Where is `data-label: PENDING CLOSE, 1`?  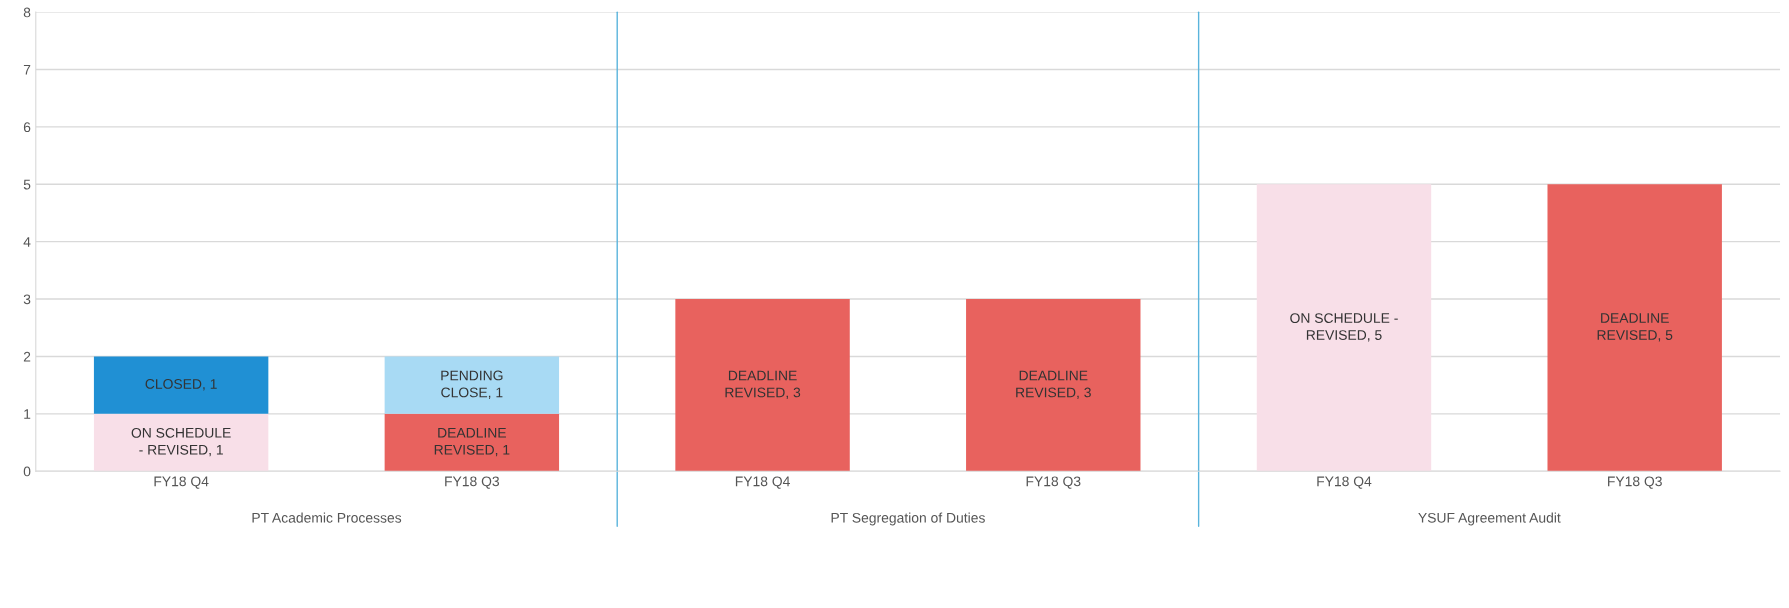 data-label: PENDING CLOSE, 1 is located at coordinates (472, 384).